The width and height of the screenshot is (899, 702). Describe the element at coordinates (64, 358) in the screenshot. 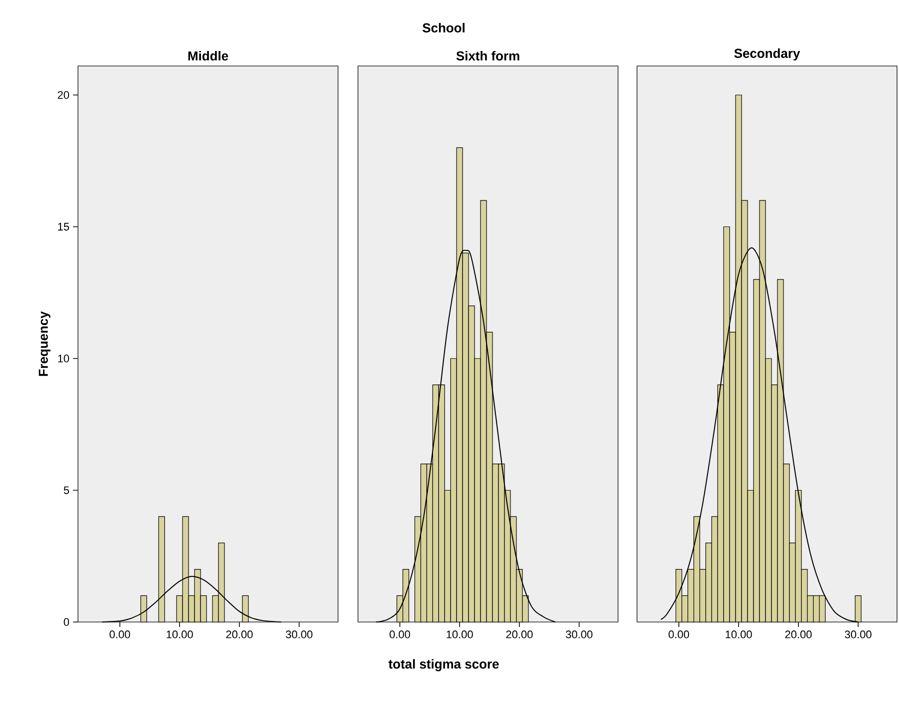

I see `y-tick-label: 10` at that location.